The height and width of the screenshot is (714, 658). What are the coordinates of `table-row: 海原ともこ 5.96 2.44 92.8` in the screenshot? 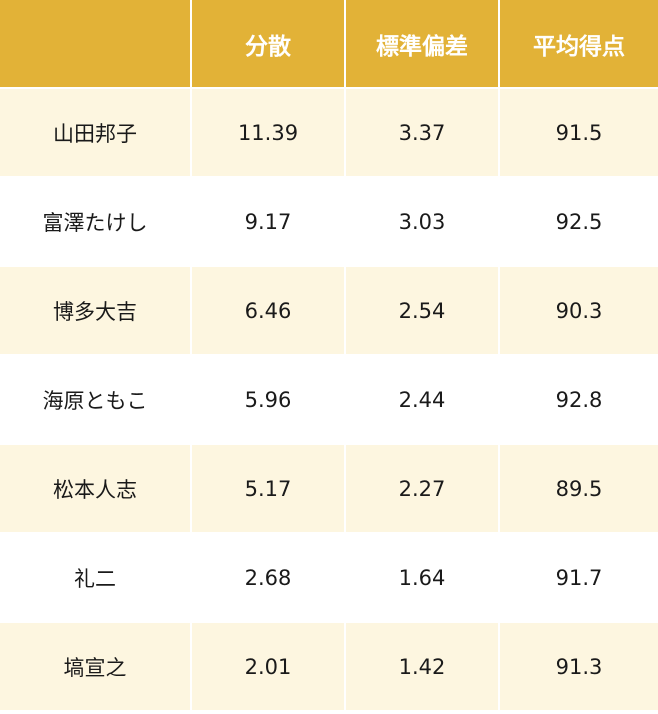 It's located at (329, 400).